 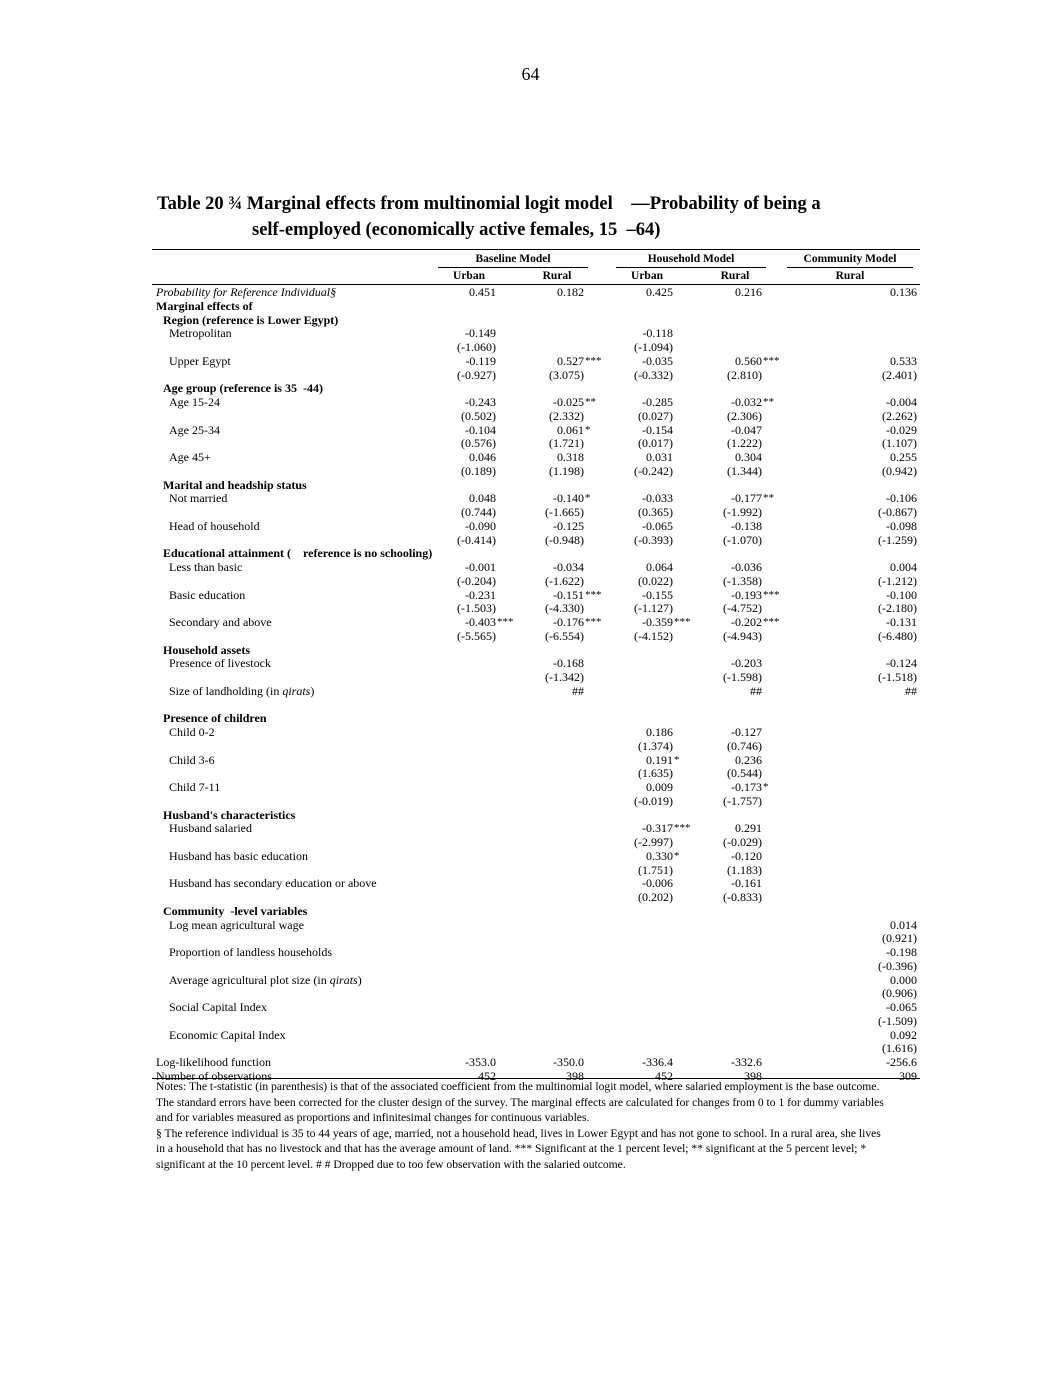 I want to click on community-header-rule, so click(x=850, y=267).